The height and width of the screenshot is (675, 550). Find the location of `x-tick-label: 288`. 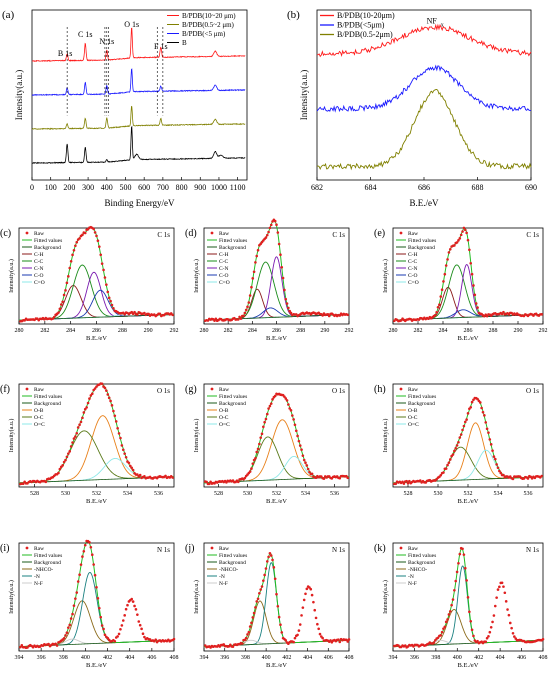

x-tick-label: 288 is located at coordinates (122, 331).